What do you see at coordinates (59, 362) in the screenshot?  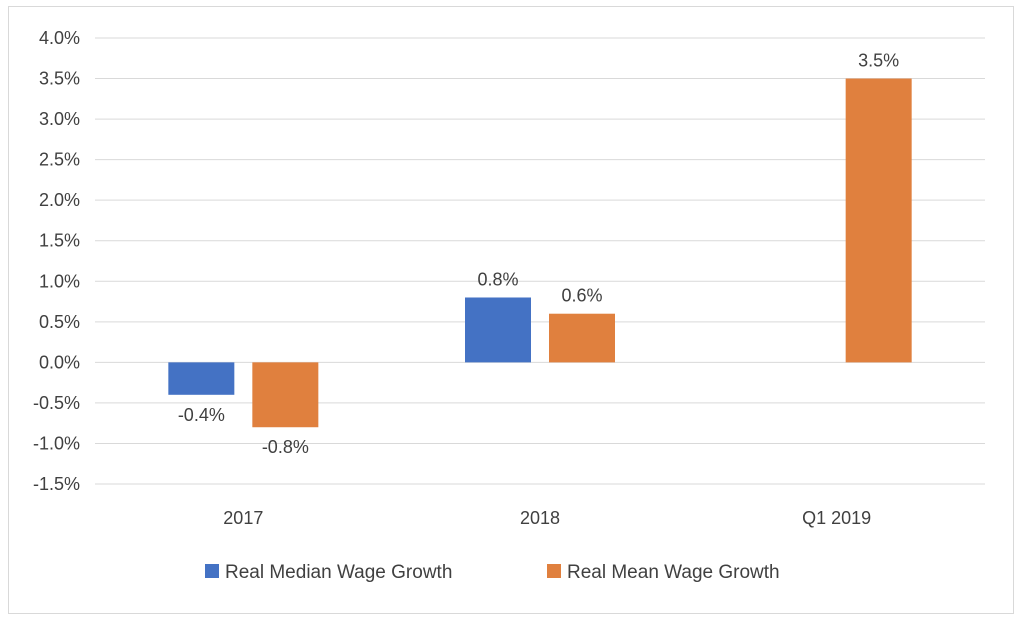 I see `y-tick-label: 0.0%` at bounding box center [59, 362].